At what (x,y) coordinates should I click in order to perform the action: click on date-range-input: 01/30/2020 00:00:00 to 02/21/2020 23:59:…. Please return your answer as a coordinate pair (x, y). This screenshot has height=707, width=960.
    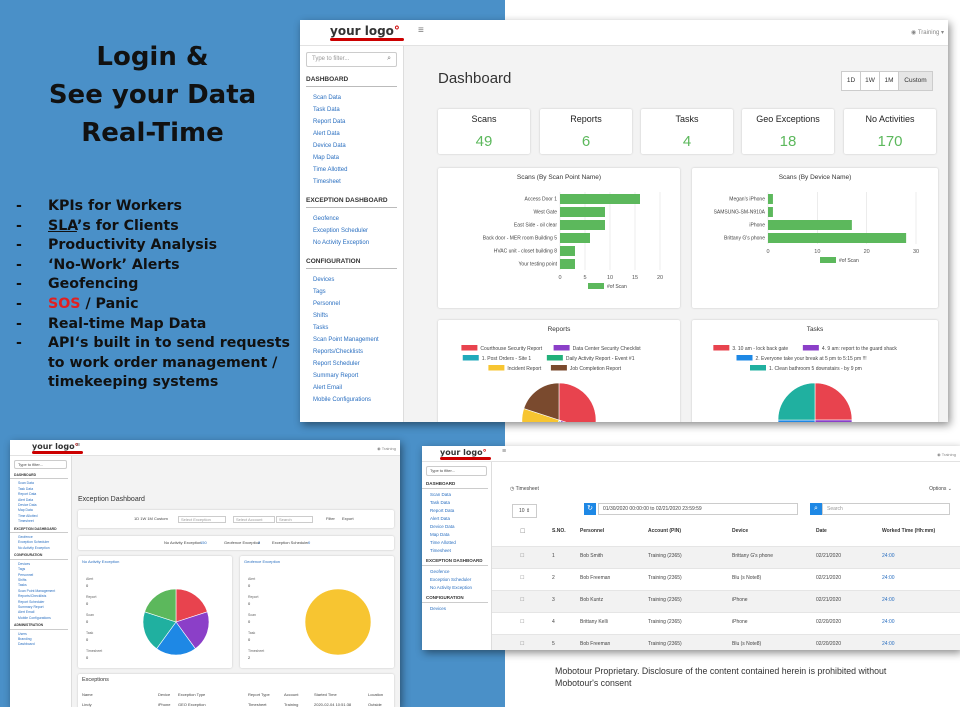
    Looking at the image, I should click on (698, 509).